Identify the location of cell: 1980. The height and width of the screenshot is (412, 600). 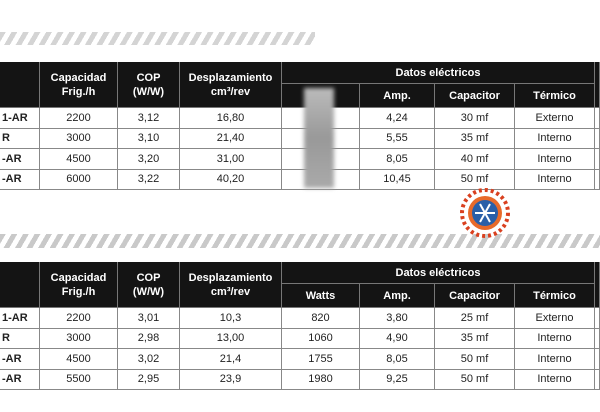
(321, 379).